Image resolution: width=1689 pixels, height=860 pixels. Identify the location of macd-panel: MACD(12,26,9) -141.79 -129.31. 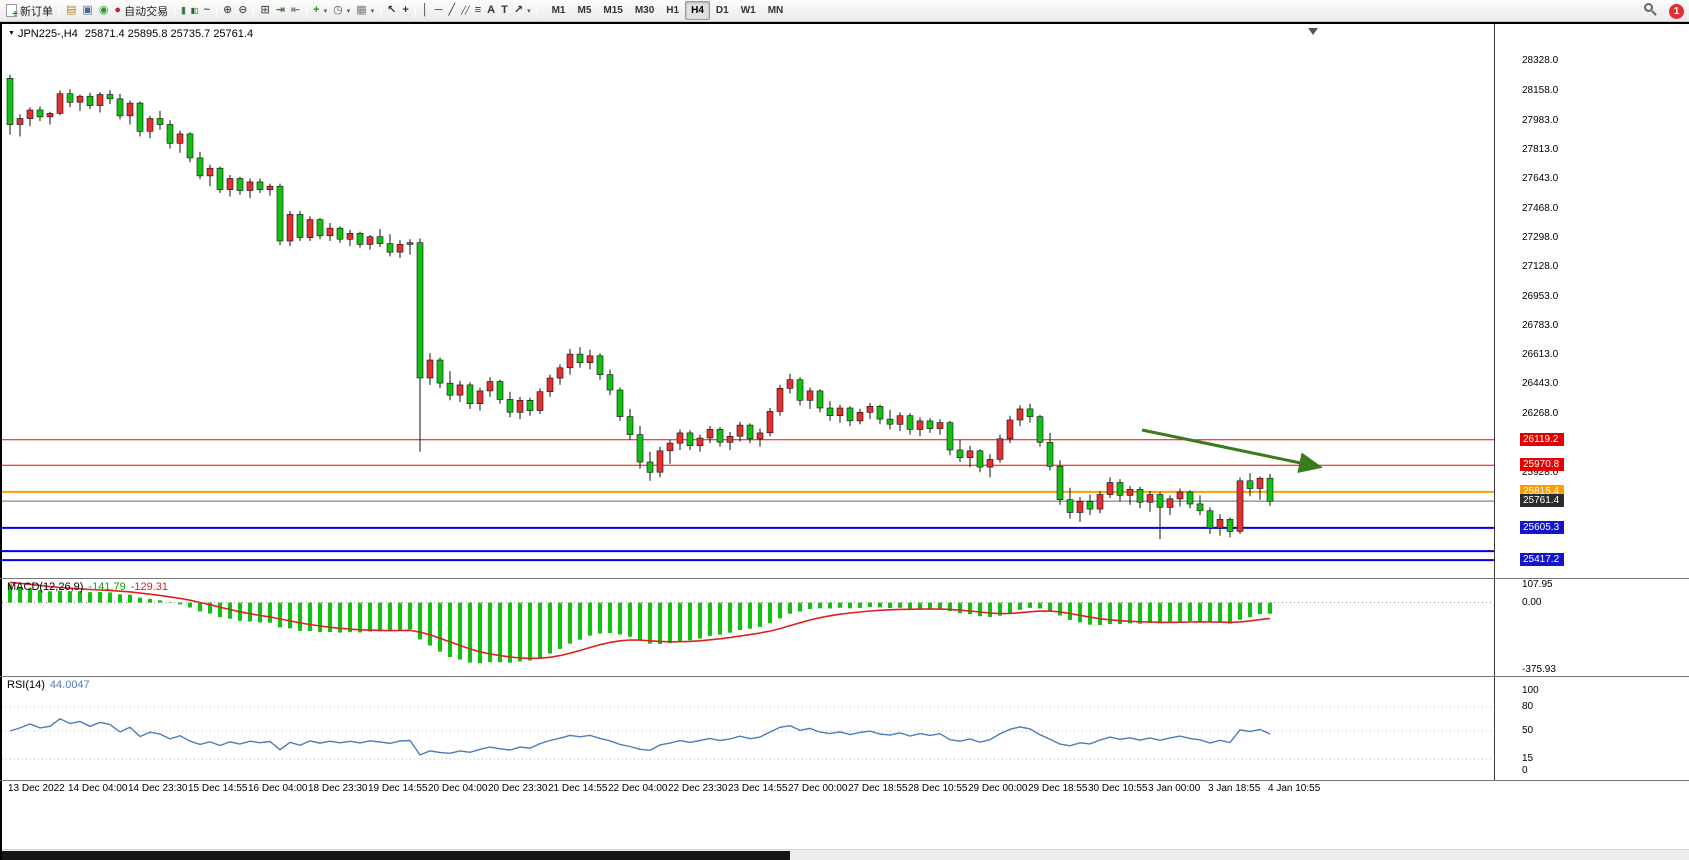
(748, 627).